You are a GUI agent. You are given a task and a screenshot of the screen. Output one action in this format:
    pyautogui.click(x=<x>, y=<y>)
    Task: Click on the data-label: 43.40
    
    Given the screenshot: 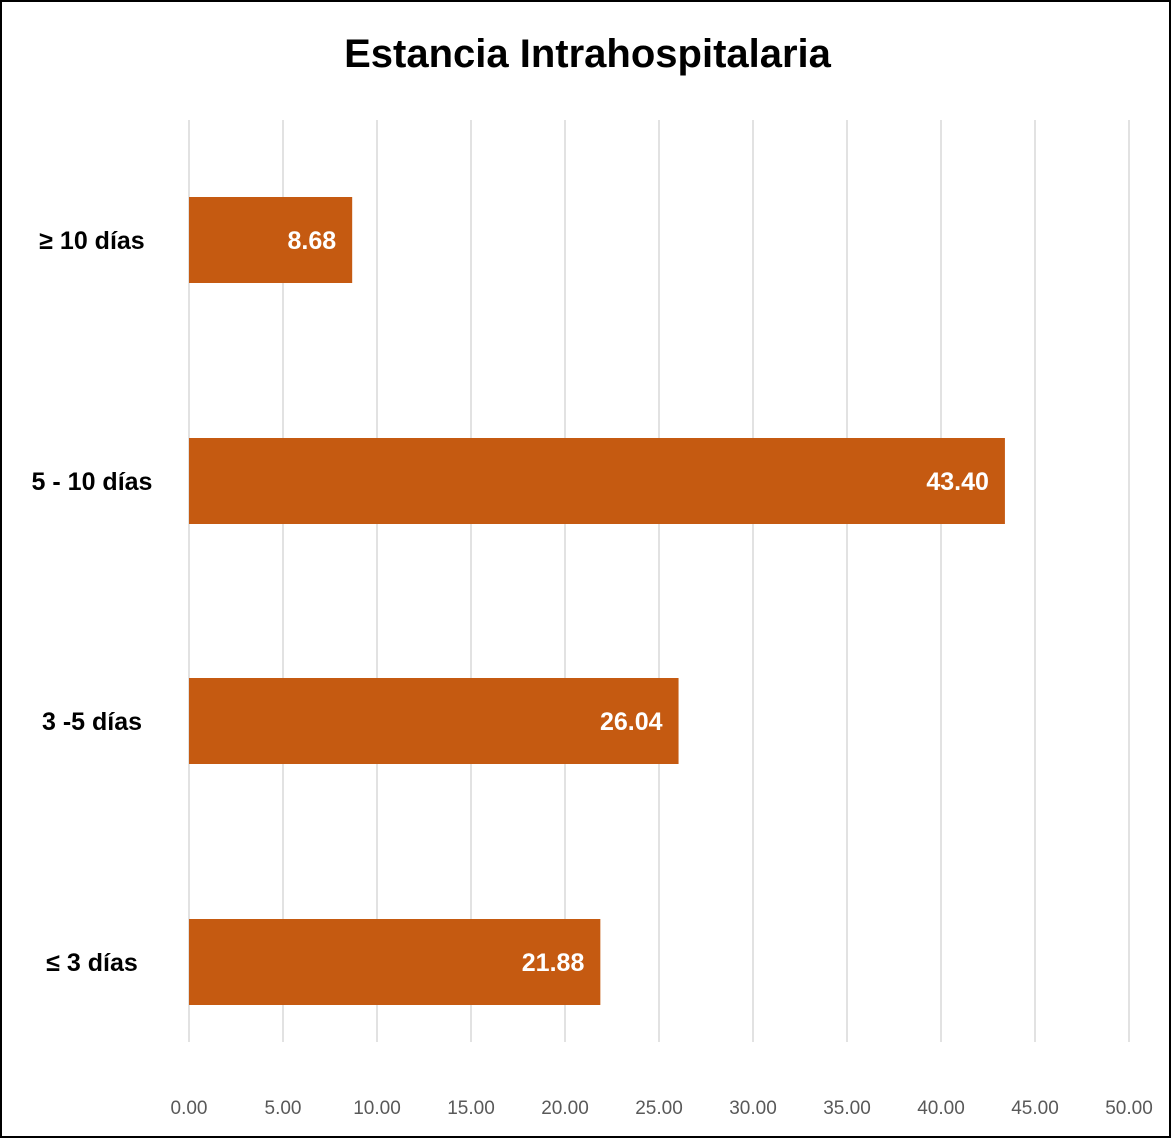 What is the action you would take?
    pyautogui.click(x=957, y=482)
    